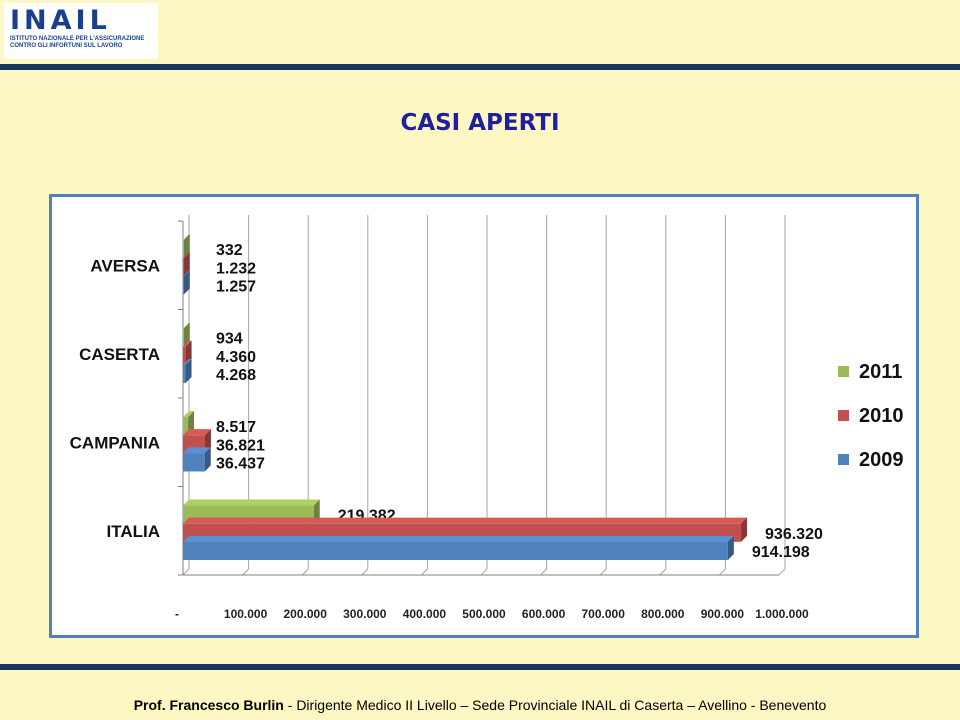 The height and width of the screenshot is (720, 960). Describe the element at coordinates (782, 614) in the screenshot. I see `x-tick-label: 1.000.000` at that location.